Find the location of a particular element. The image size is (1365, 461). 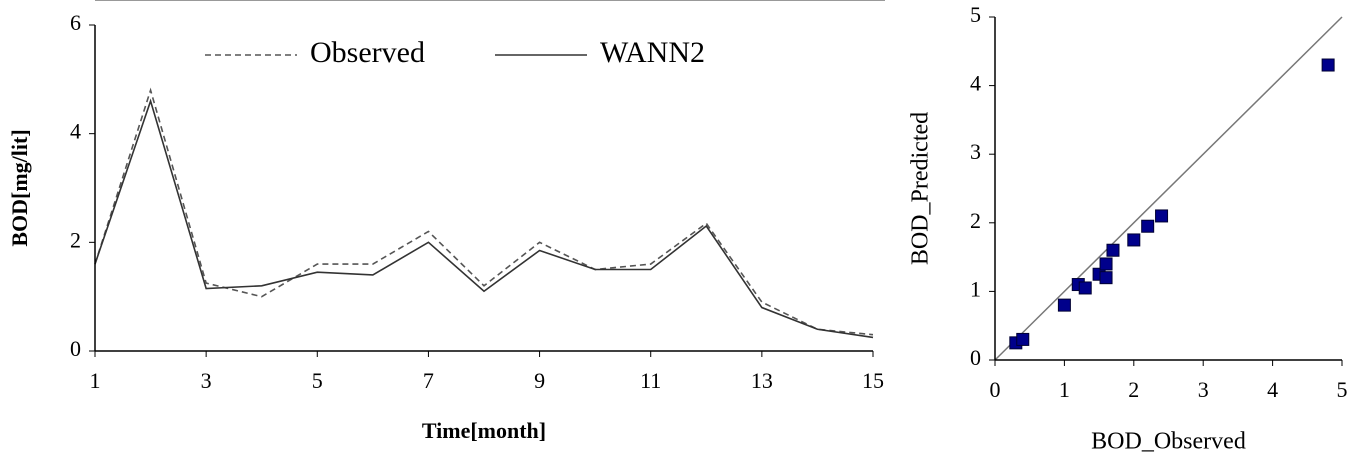

x-tick-label: 15 is located at coordinates (873, 380).